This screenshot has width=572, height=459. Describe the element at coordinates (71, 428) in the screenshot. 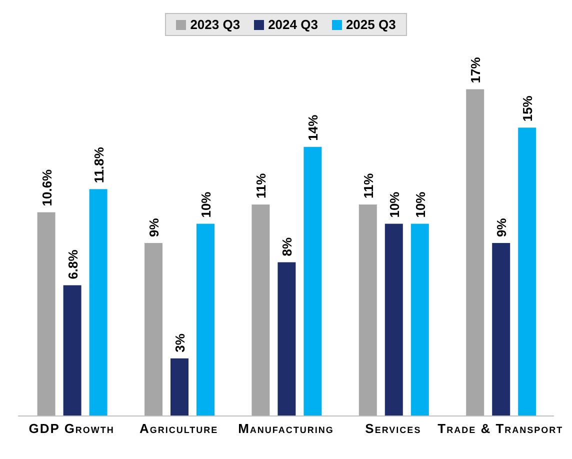

I see `x-tick-label: GDP Growth` at that location.